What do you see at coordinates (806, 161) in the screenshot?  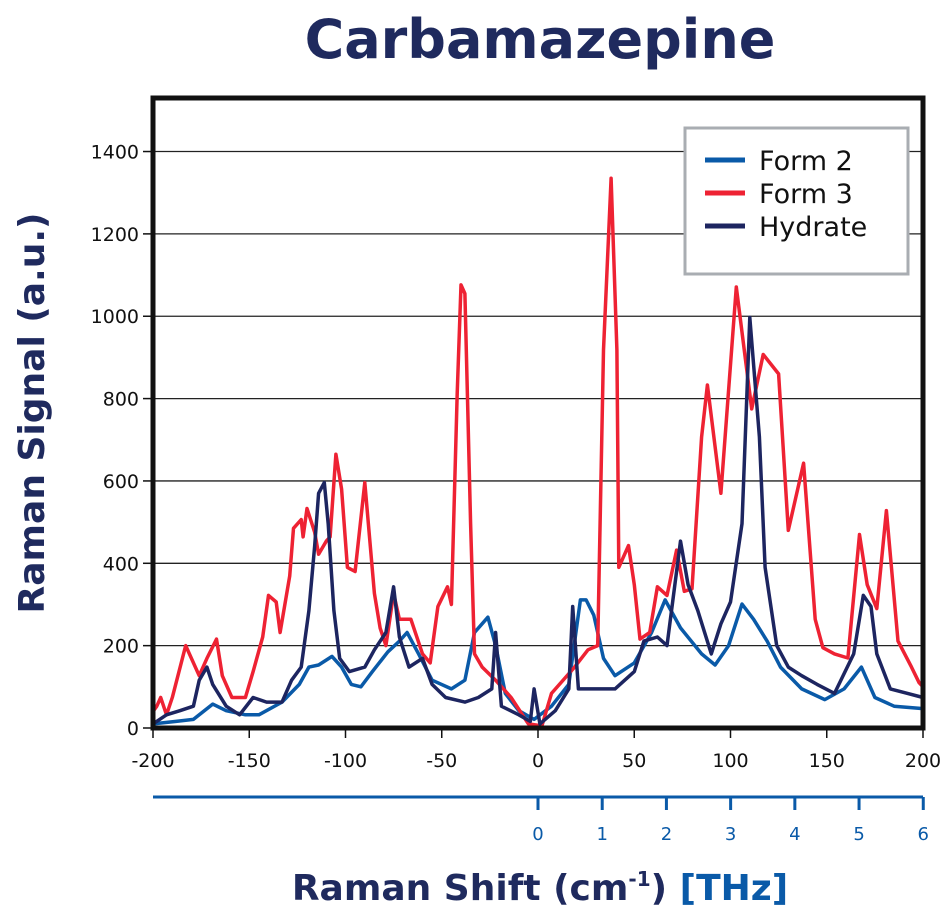 I see `legend-label: Form 2` at bounding box center [806, 161].